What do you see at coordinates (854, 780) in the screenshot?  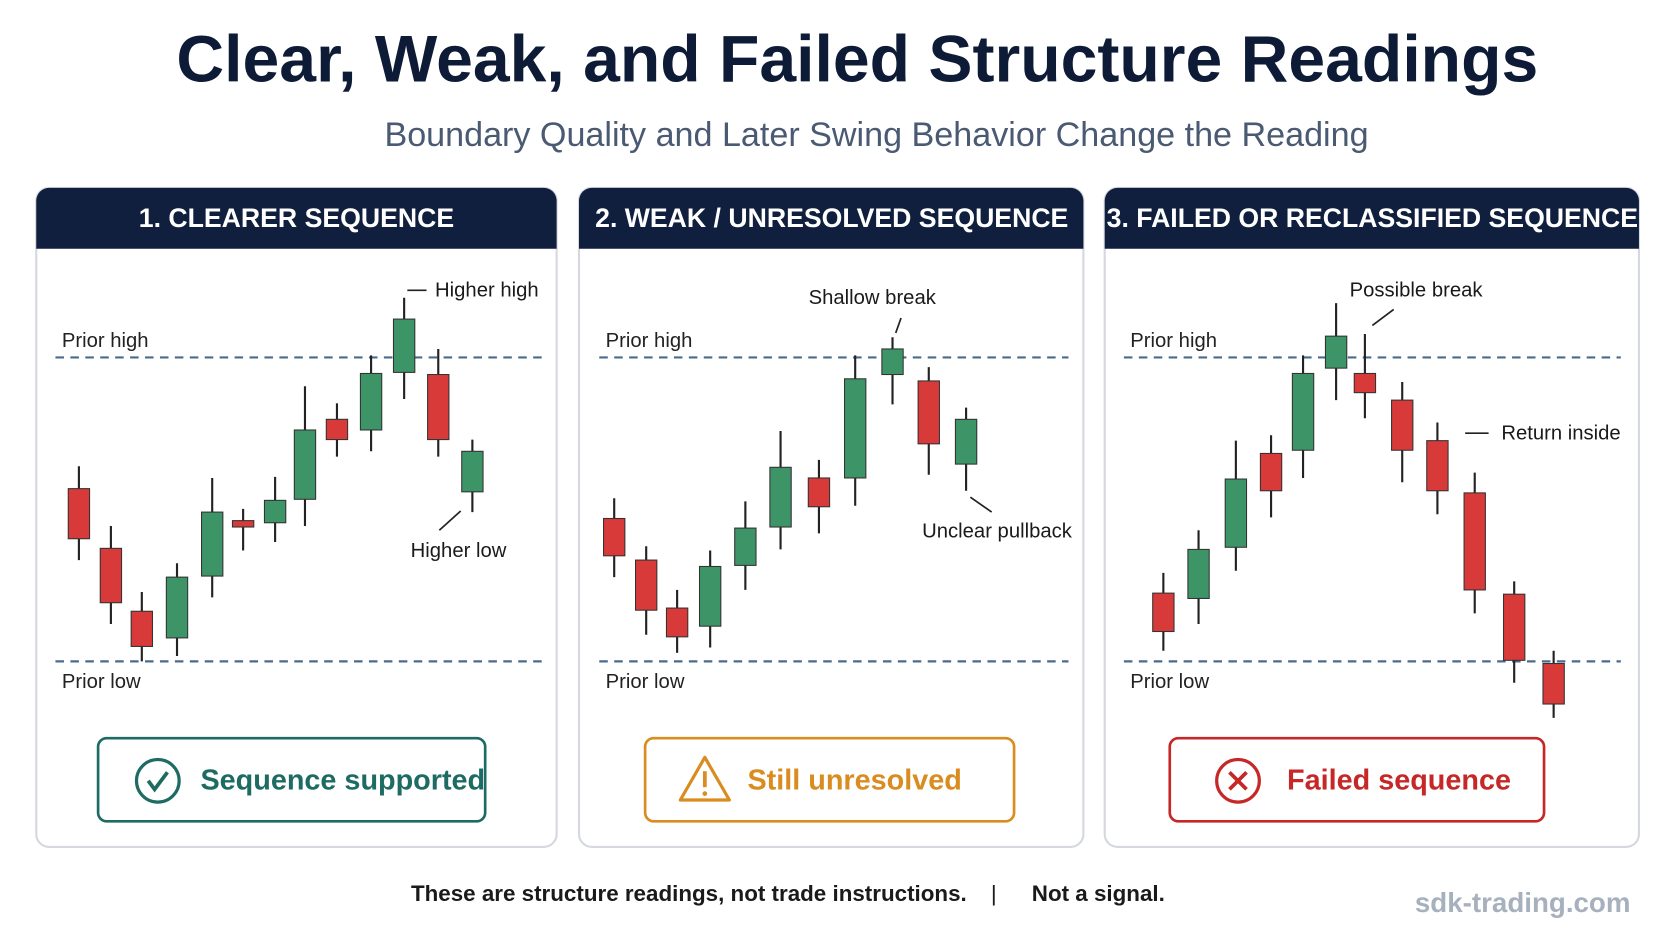 I see `status-text: Still unresolved` at bounding box center [854, 780].